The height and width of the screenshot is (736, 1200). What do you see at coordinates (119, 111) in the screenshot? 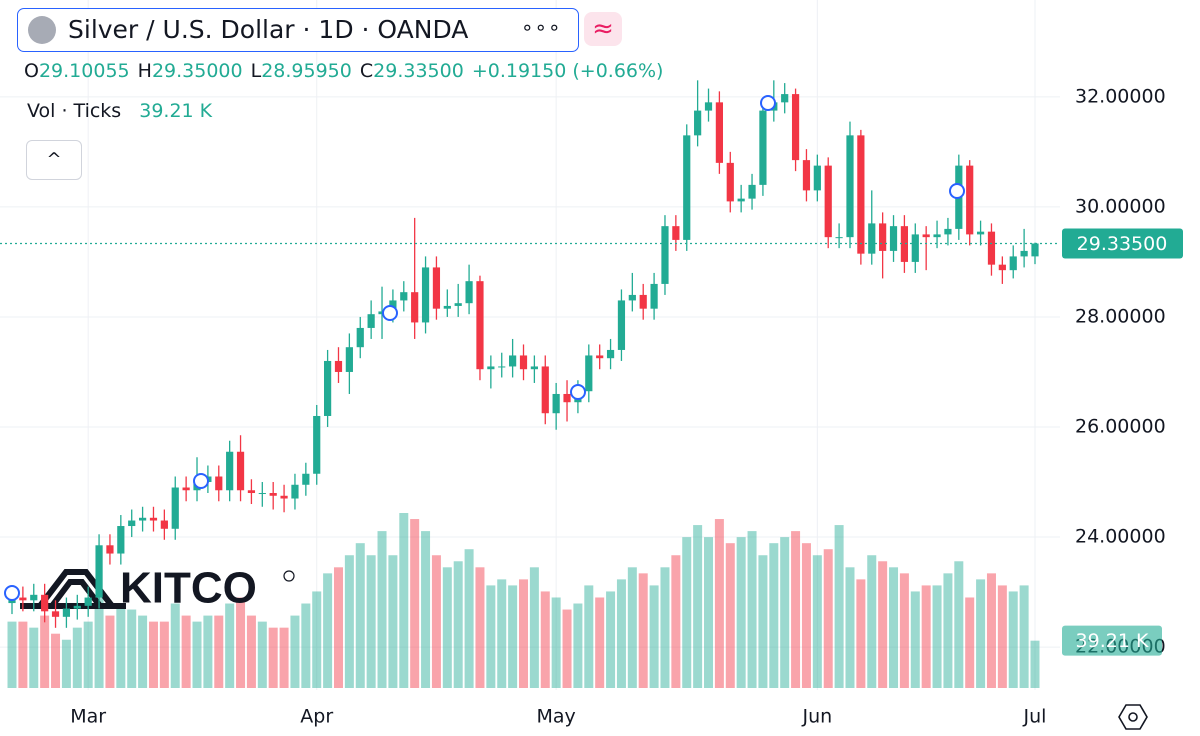
I see `volume-legend: Vol · Ticks 39.21 K` at bounding box center [119, 111].